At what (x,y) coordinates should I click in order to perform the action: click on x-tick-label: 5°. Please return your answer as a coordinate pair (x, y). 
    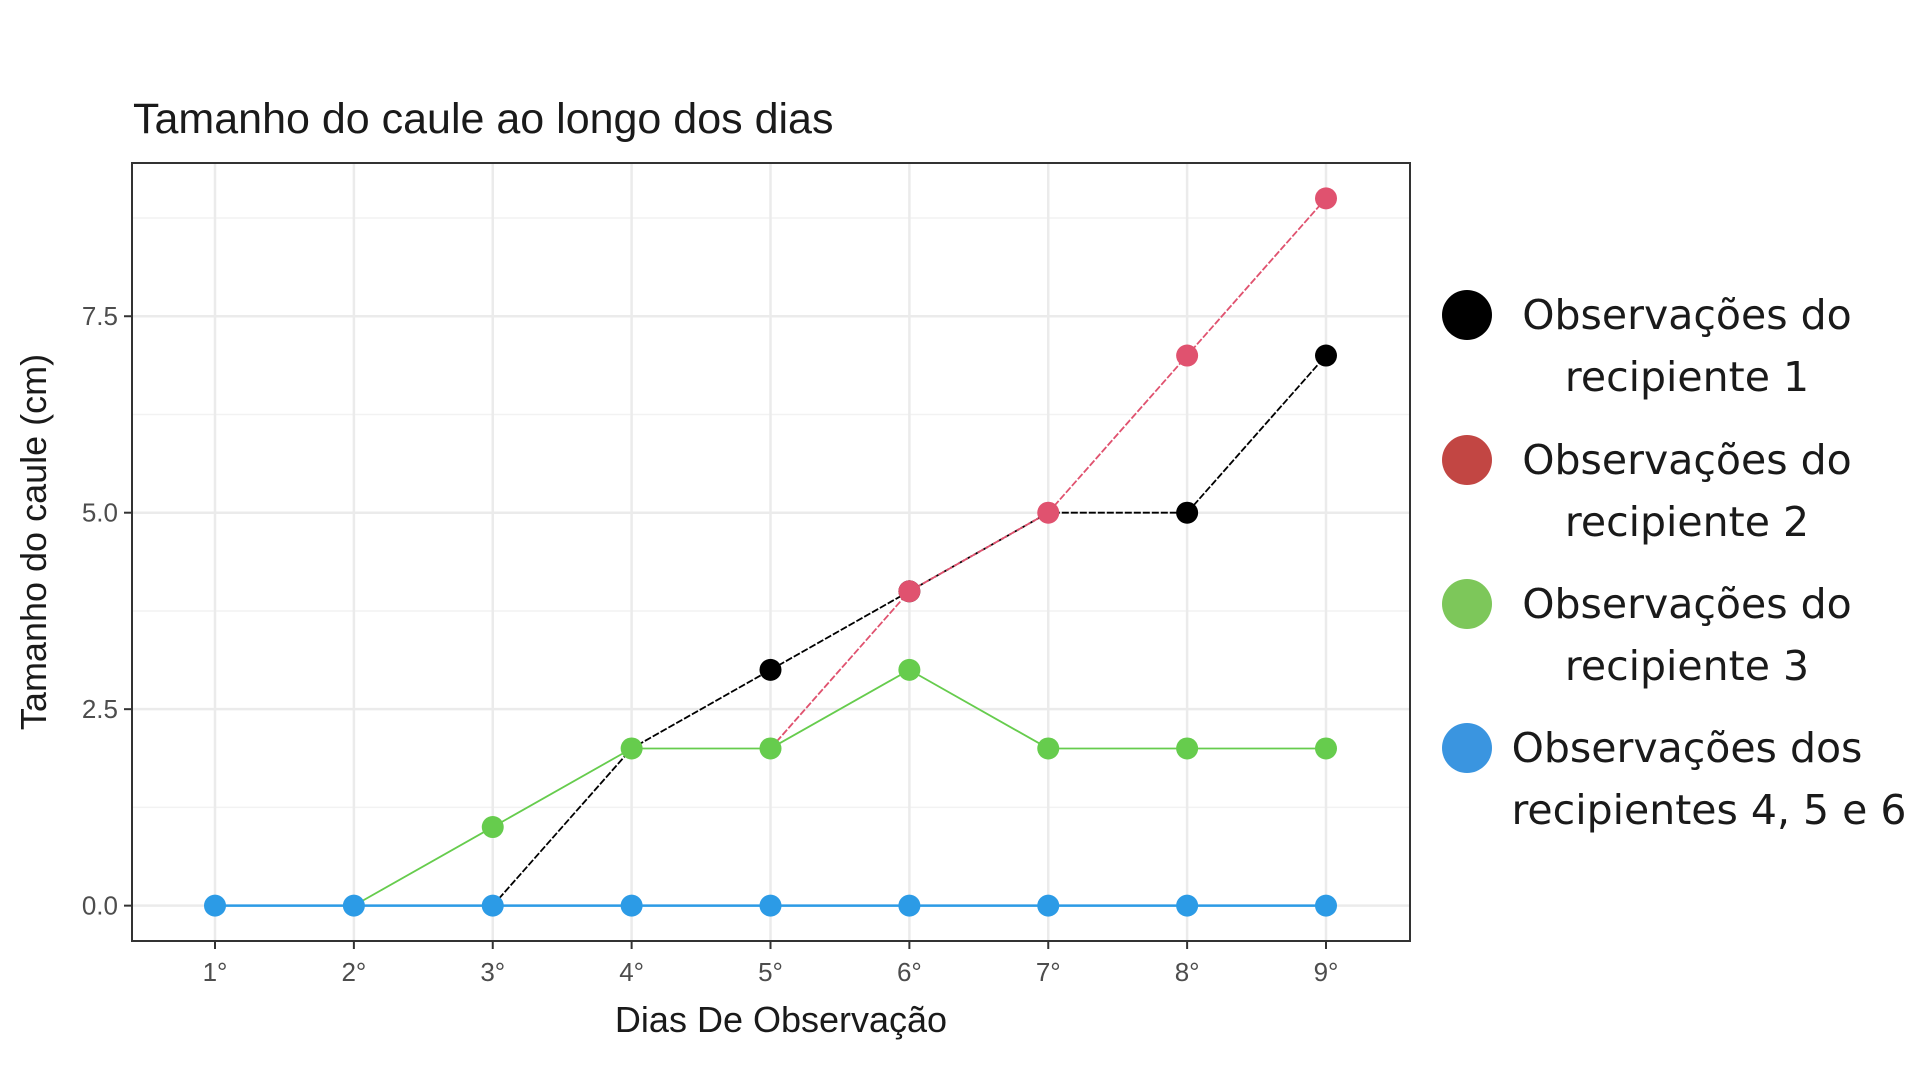
    Looking at the image, I should click on (770, 972).